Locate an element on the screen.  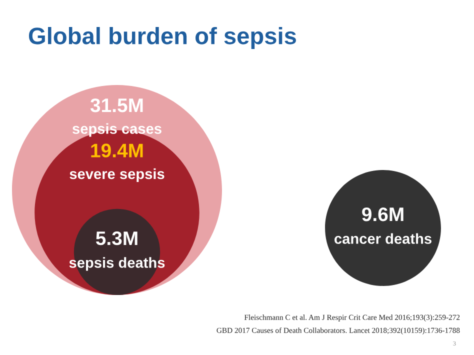
data-label: 31.5M is located at coordinates (116, 105).